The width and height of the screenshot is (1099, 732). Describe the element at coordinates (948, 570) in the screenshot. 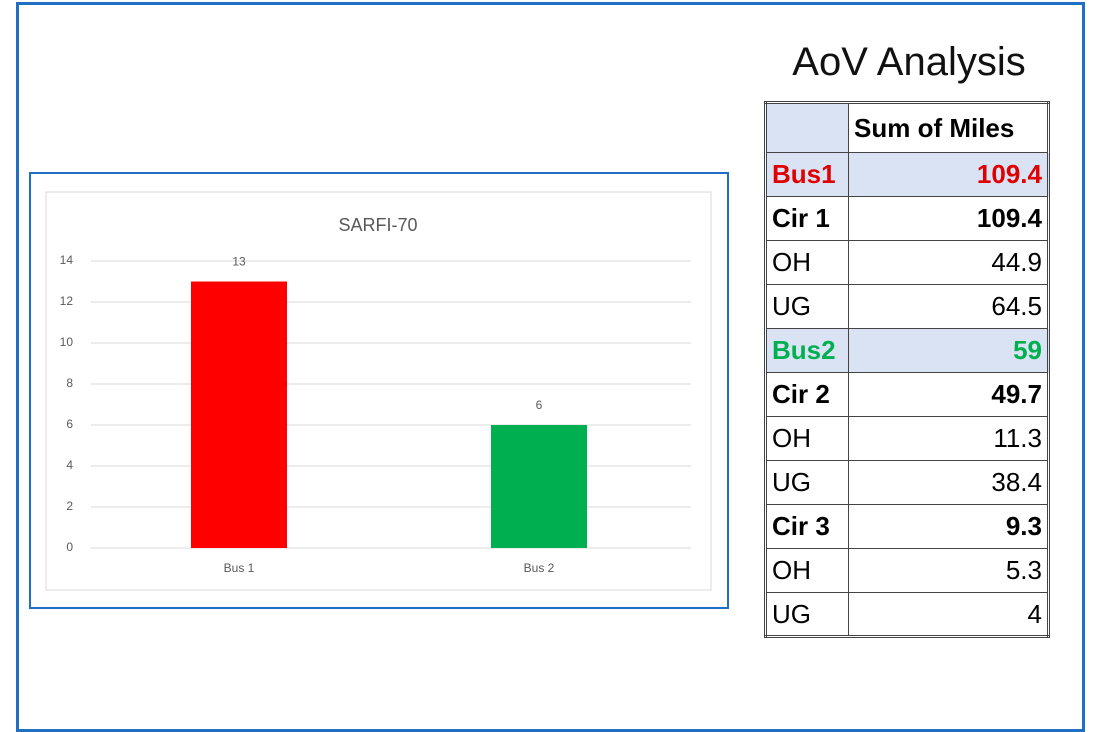

I see `row-value: 5.3` at that location.